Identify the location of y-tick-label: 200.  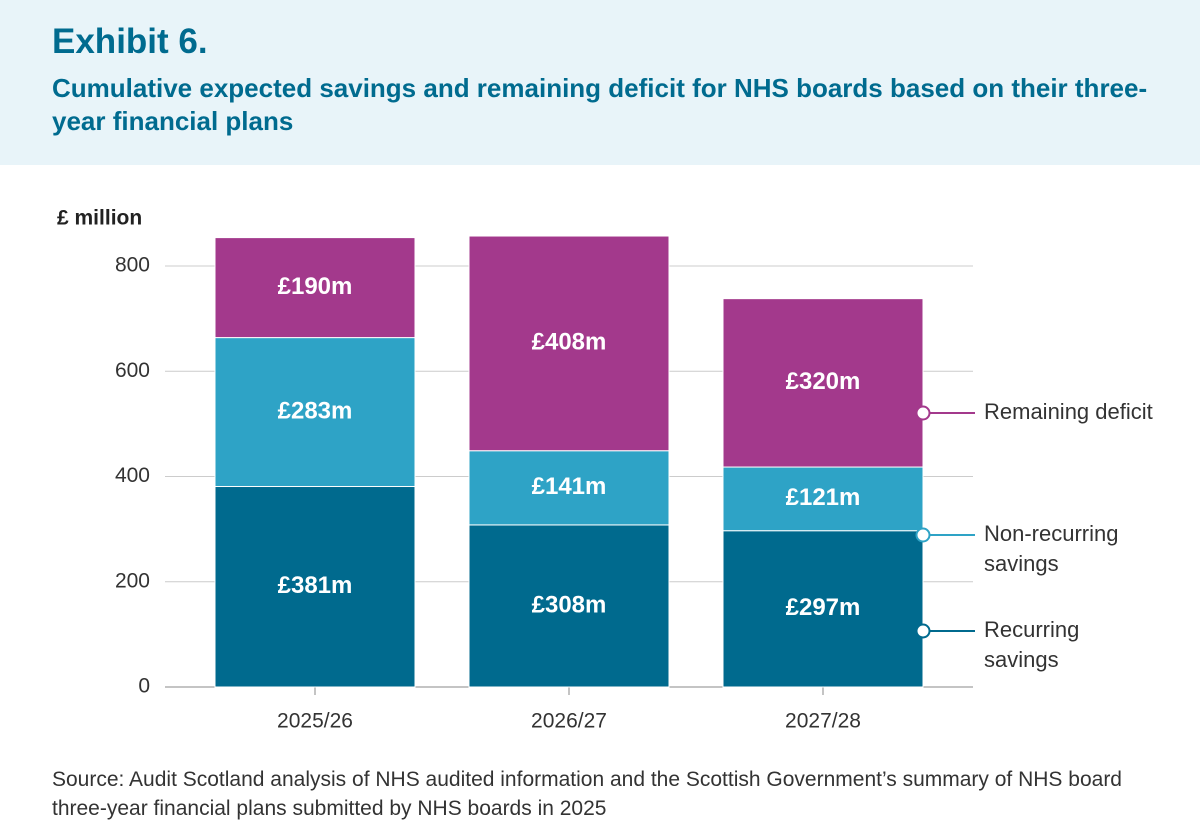
(132, 580).